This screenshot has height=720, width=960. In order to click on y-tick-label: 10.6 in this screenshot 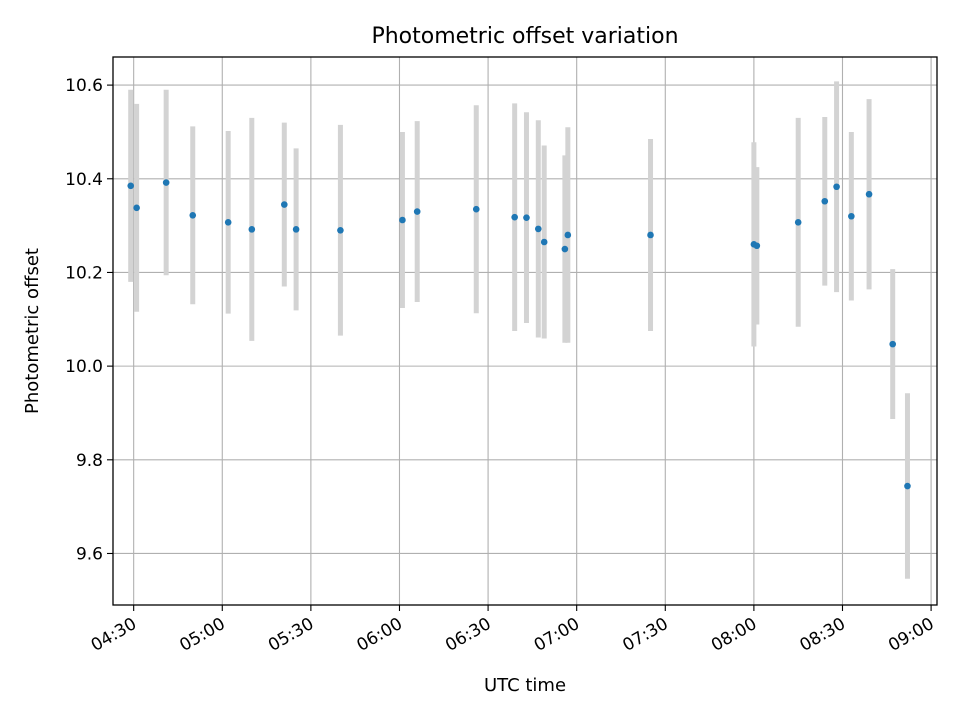, I will do `click(84, 86)`.